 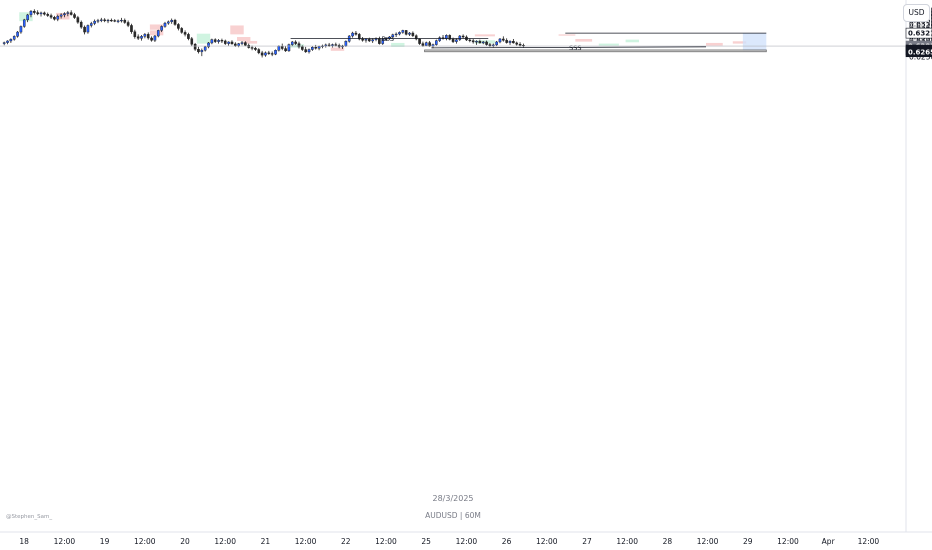 I want to click on currency-button: USD, so click(x=916, y=13).